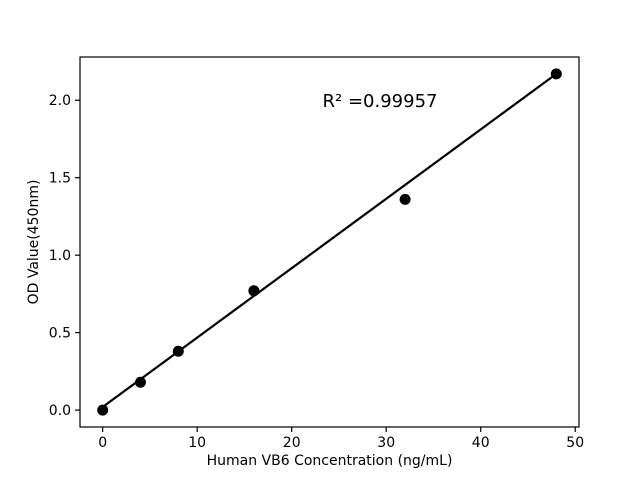  What do you see at coordinates (197, 443) in the screenshot?
I see `x-tick-label: 10` at bounding box center [197, 443].